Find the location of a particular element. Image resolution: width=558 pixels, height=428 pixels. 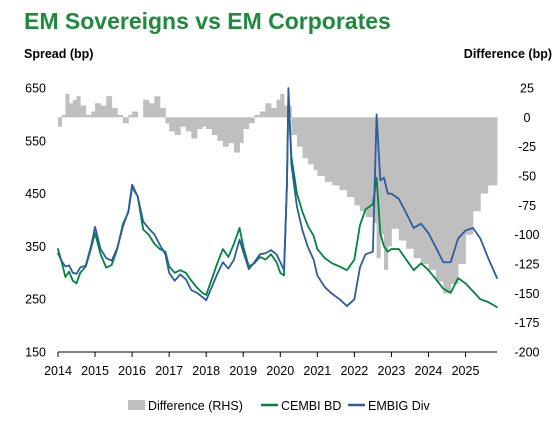

y-tick-label: 250 is located at coordinates (35, 300).